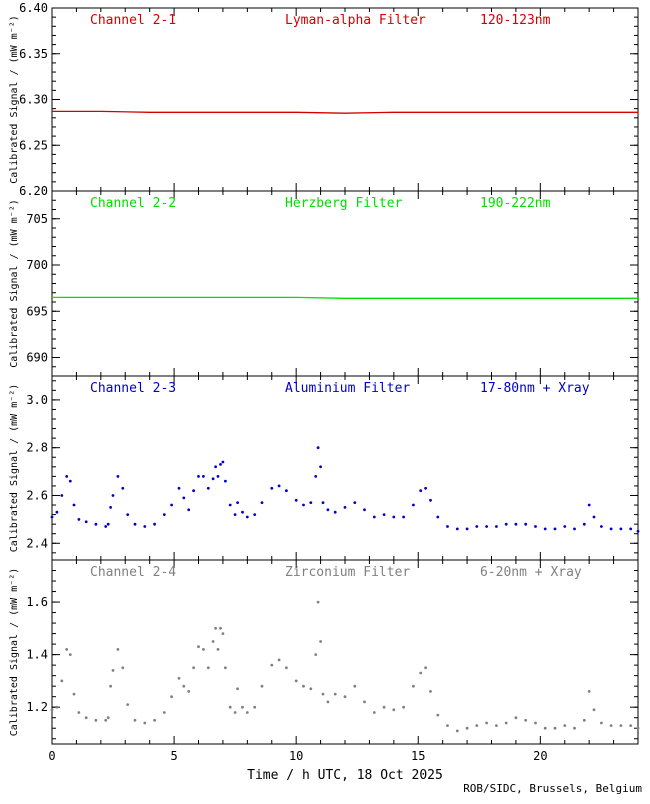  What do you see at coordinates (418, 756) in the screenshot?
I see `x-tick-label: 15` at bounding box center [418, 756].